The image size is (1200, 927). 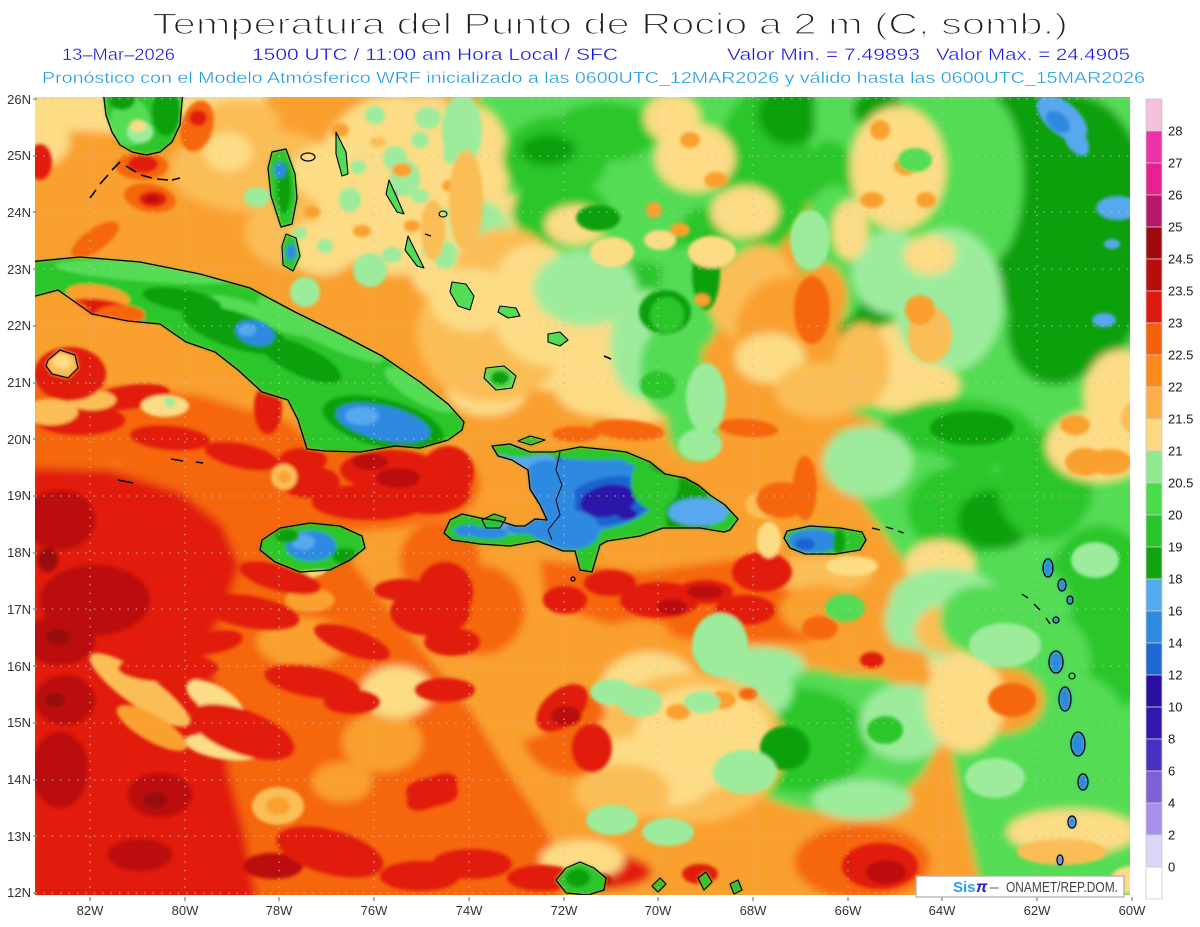 I want to click on svg-text: 68W, so click(x=753, y=910).